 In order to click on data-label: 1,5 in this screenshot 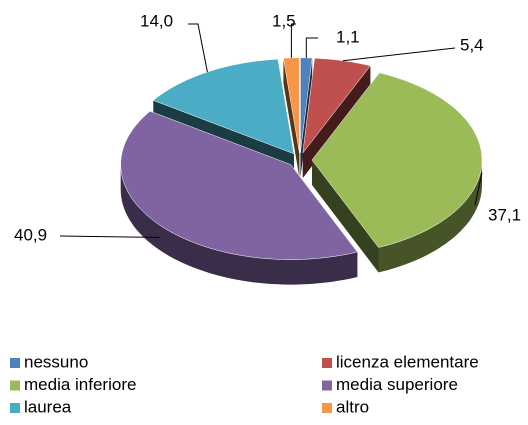, I will do `click(284, 20)`.